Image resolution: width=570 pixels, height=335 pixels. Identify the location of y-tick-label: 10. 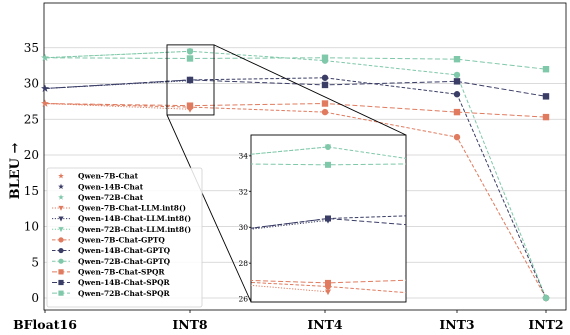
(31, 227).